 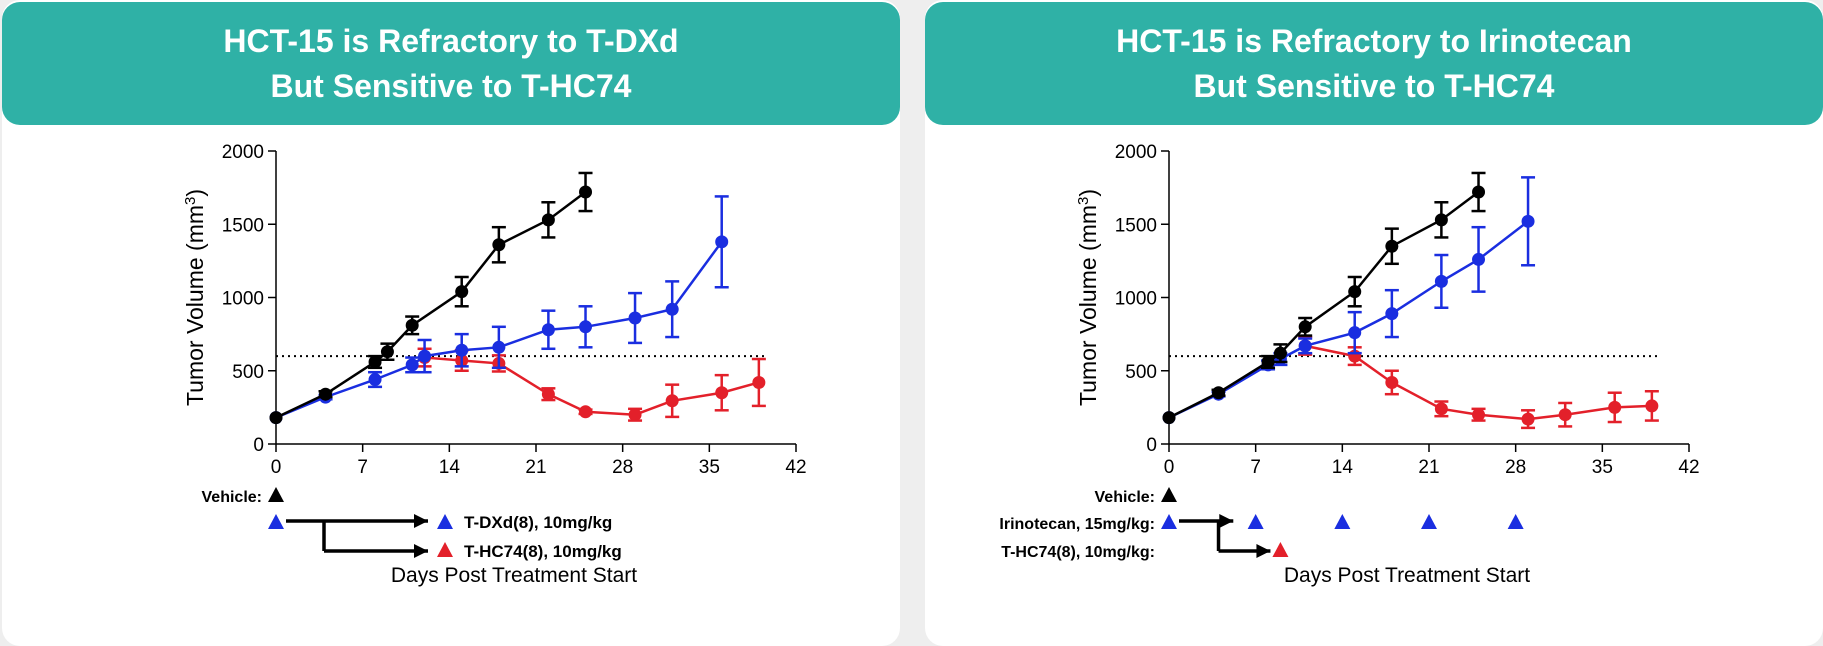 I want to click on dosing-label-thc74: T-HC74(8), 10mg/kg:, so click(x=1078, y=552).